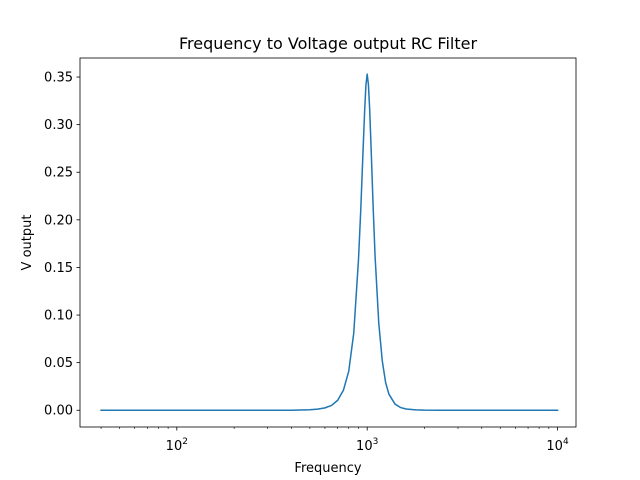 The height and width of the screenshot is (480, 640). I want to click on x-tick-label: 10⁴, so click(557, 445).